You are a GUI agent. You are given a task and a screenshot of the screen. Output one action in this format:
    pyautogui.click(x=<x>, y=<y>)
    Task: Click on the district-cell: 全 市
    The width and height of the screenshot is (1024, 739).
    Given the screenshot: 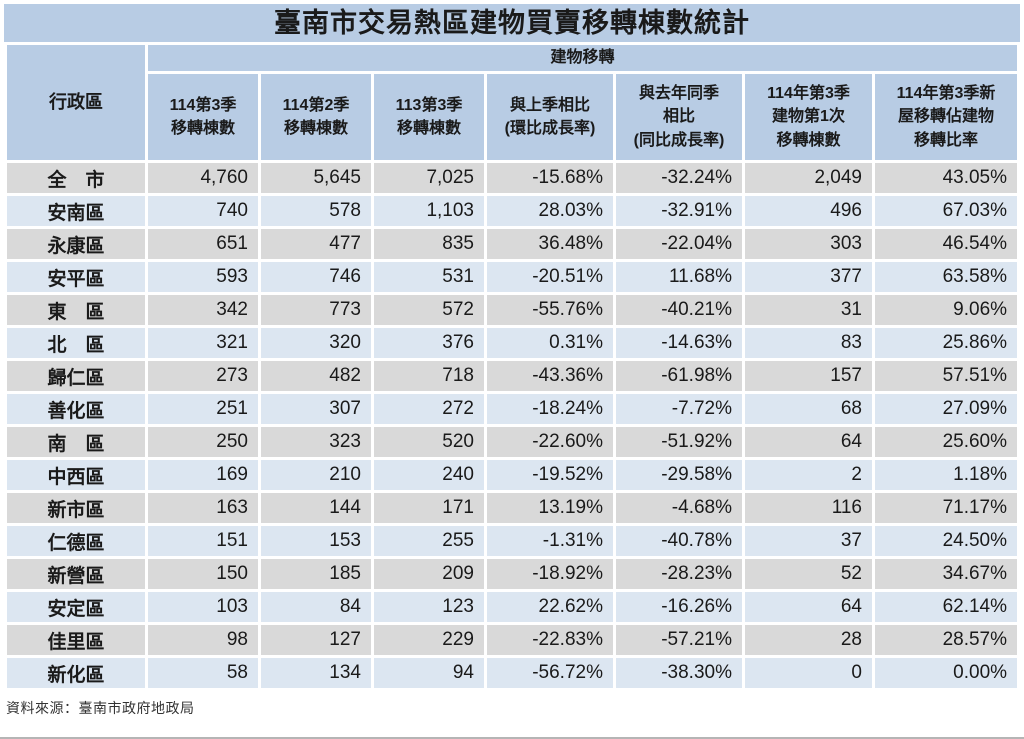 What is the action you would take?
    pyautogui.click(x=76, y=178)
    